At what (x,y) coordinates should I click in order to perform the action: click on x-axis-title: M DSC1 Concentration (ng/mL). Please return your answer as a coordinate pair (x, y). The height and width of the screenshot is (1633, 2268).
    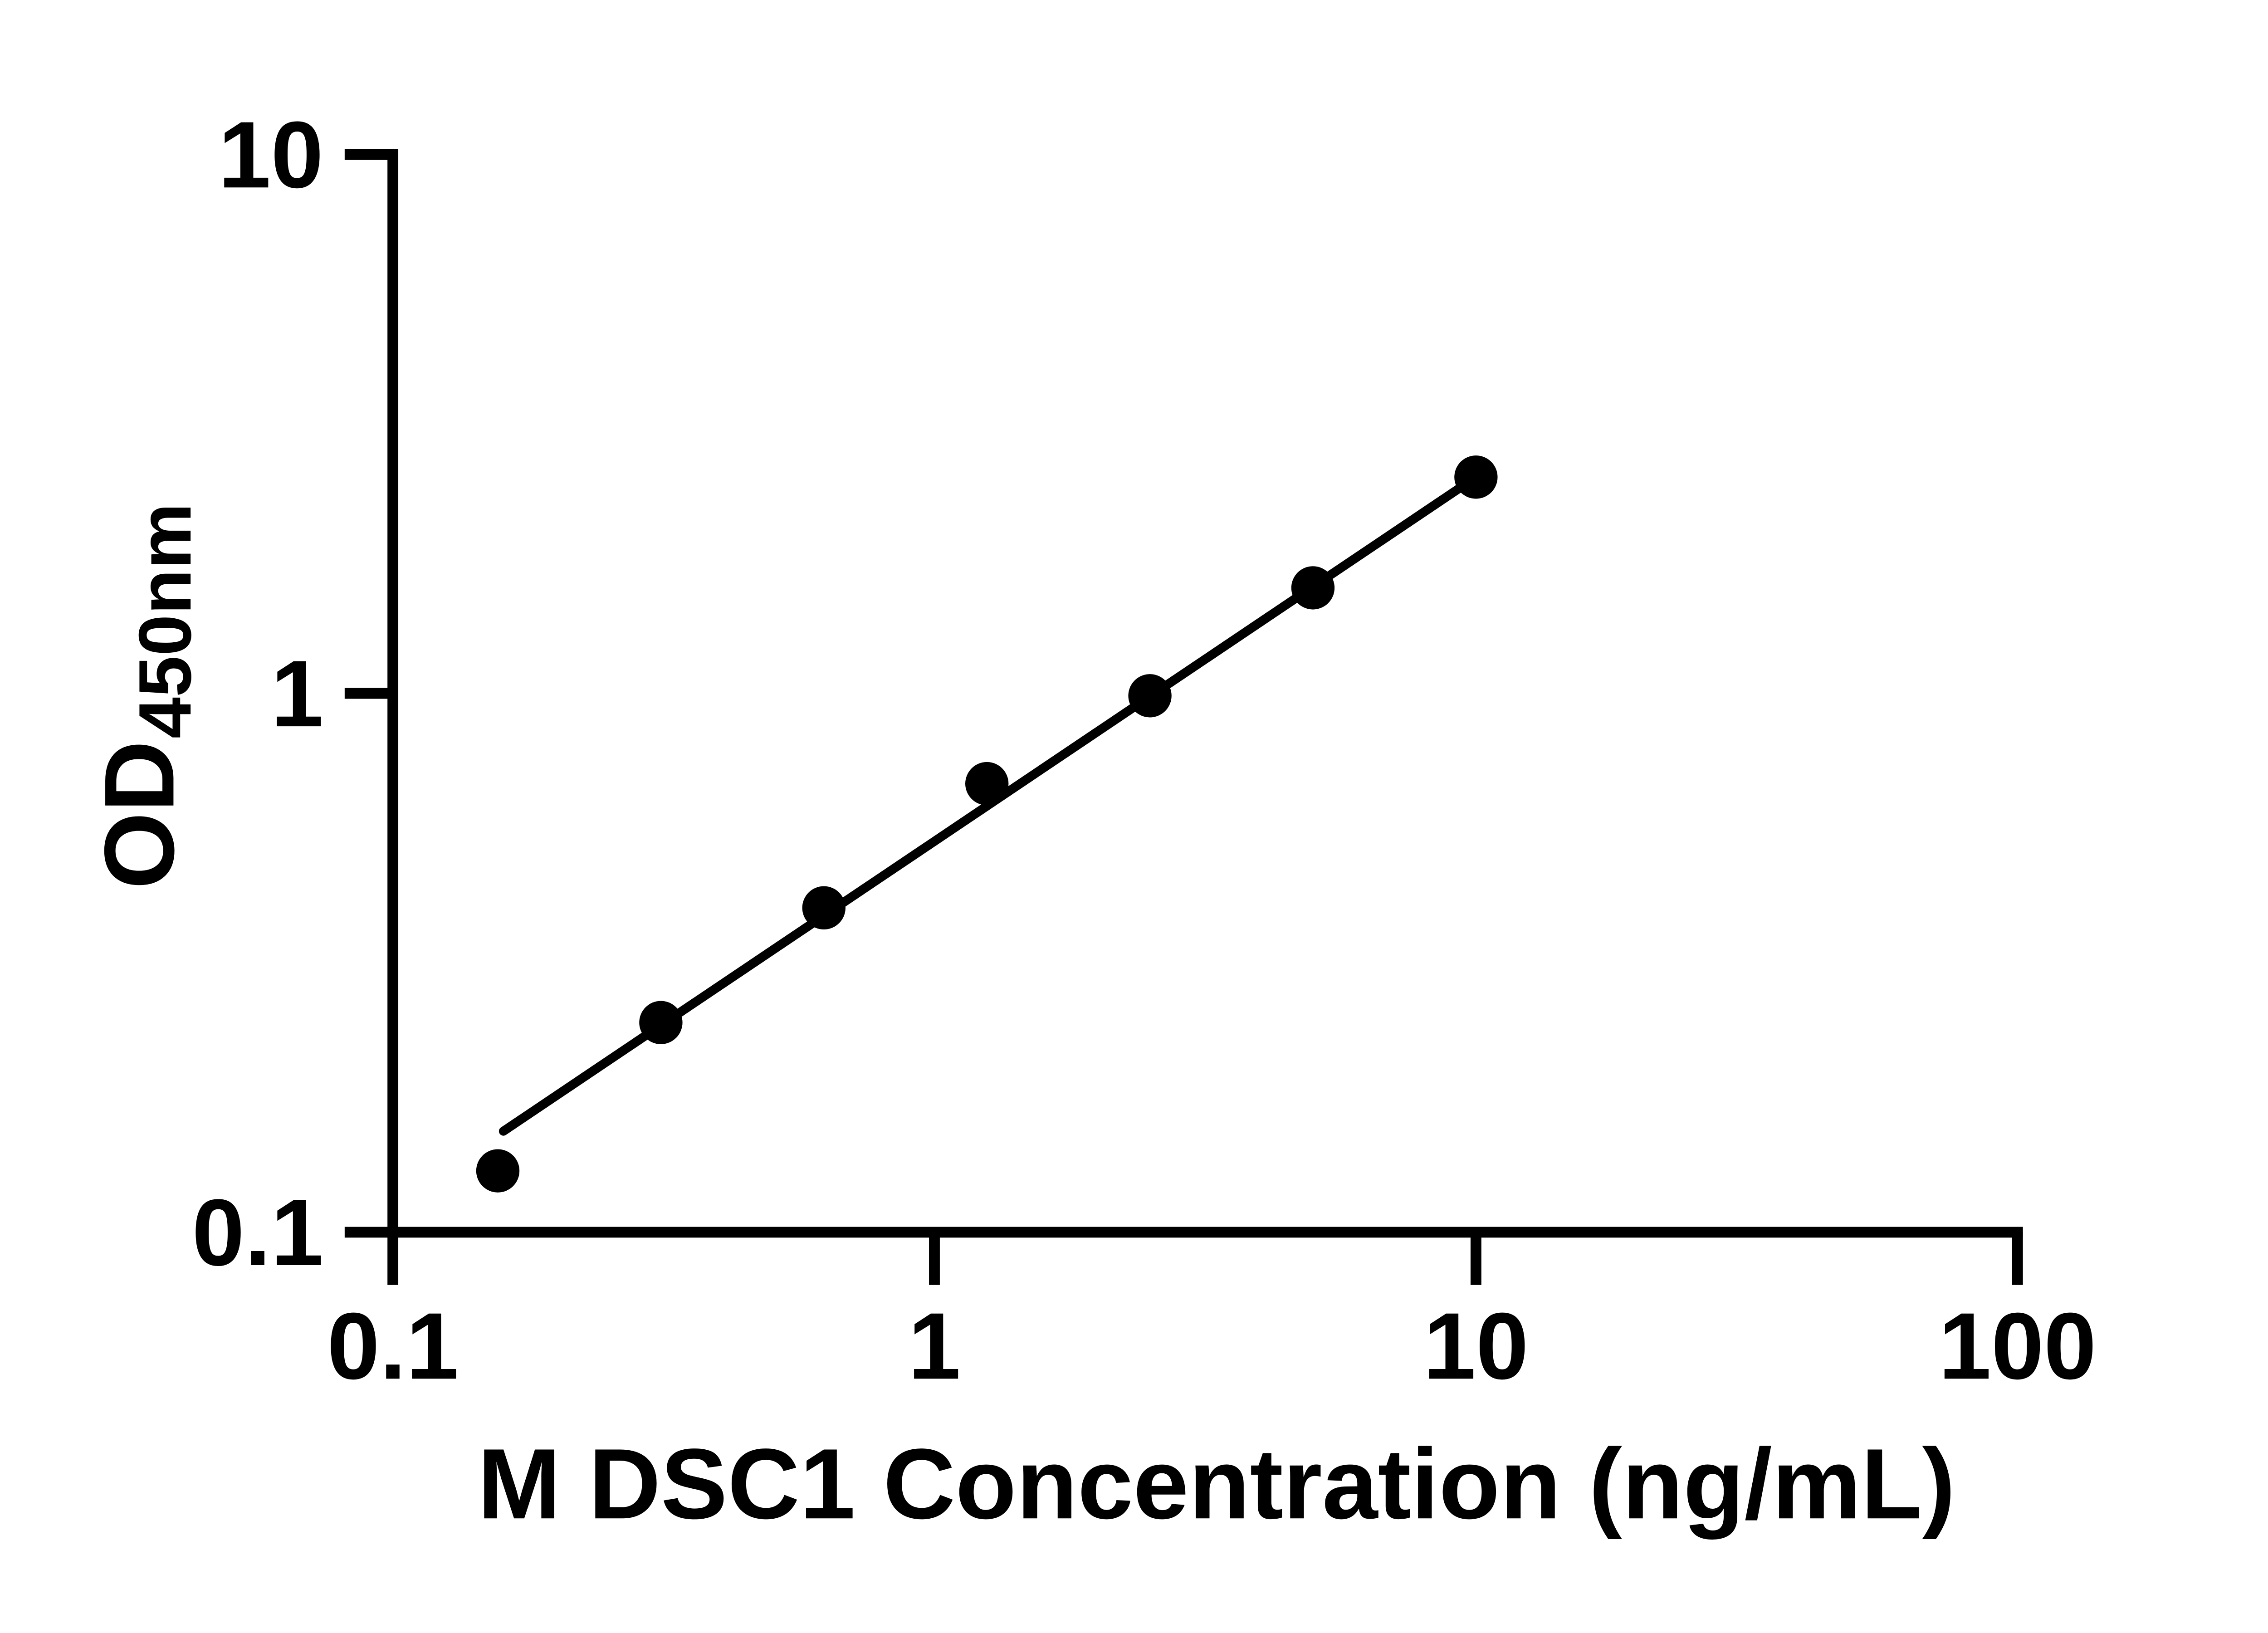
    Looking at the image, I should click on (1217, 1484).